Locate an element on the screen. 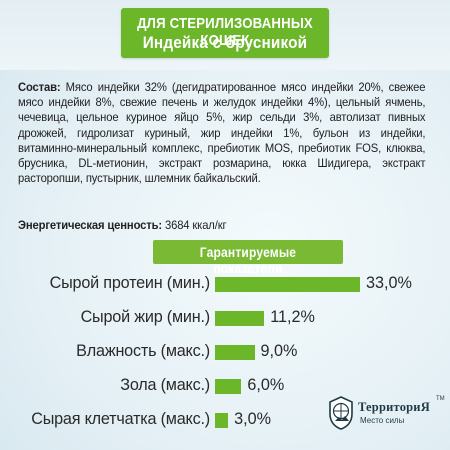 The width and height of the screenshot is (450, 450). bar-value-label: 11,2% is located at coordinates (292, 317).